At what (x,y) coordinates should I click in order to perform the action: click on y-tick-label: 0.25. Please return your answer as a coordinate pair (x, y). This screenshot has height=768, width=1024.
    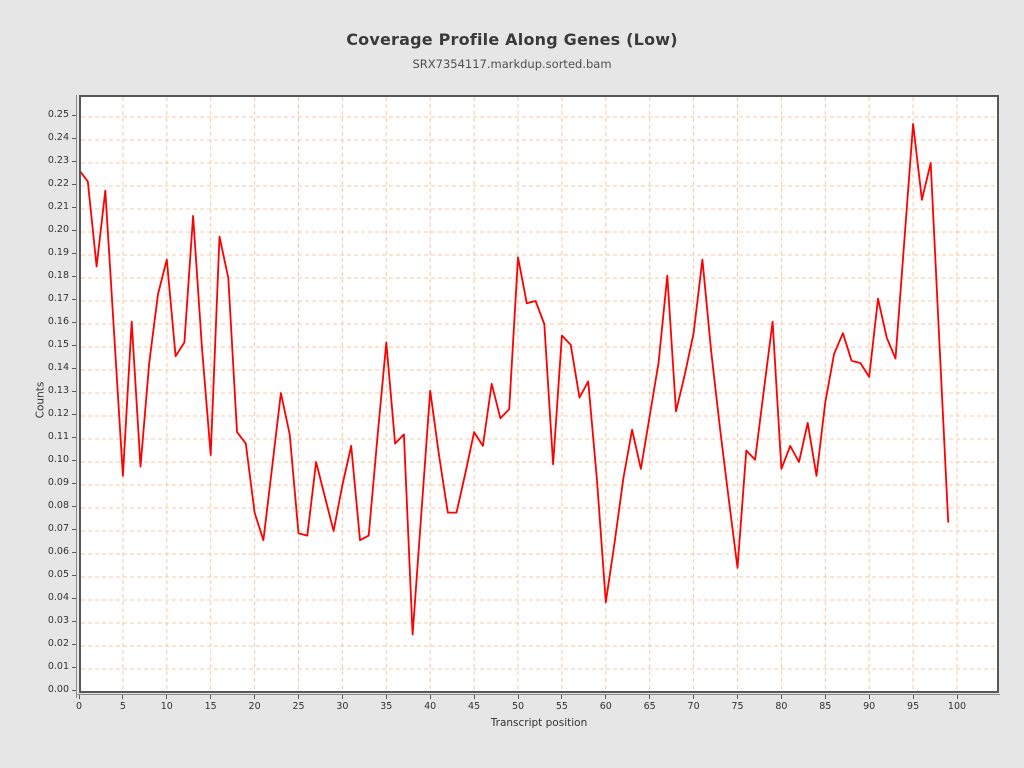
    Looking at the image, I should click on (58, 114).